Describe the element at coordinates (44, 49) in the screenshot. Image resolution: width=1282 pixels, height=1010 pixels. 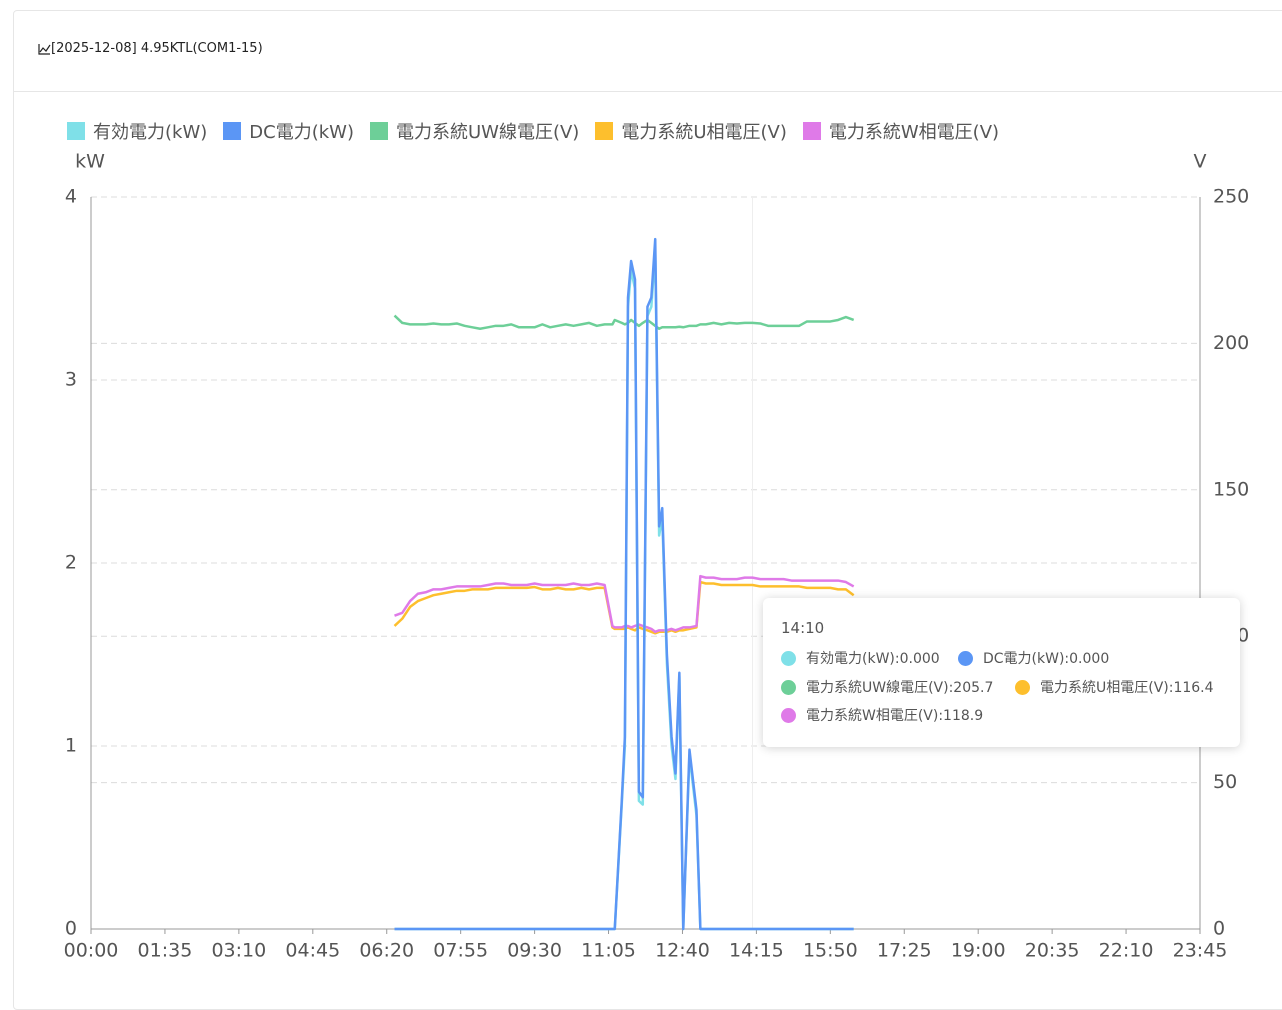
I see `chart-icon` at that location.